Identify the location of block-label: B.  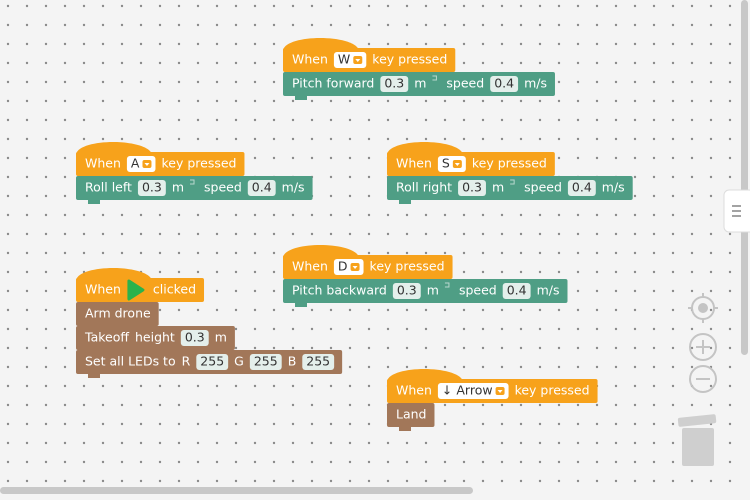
(292, 361).